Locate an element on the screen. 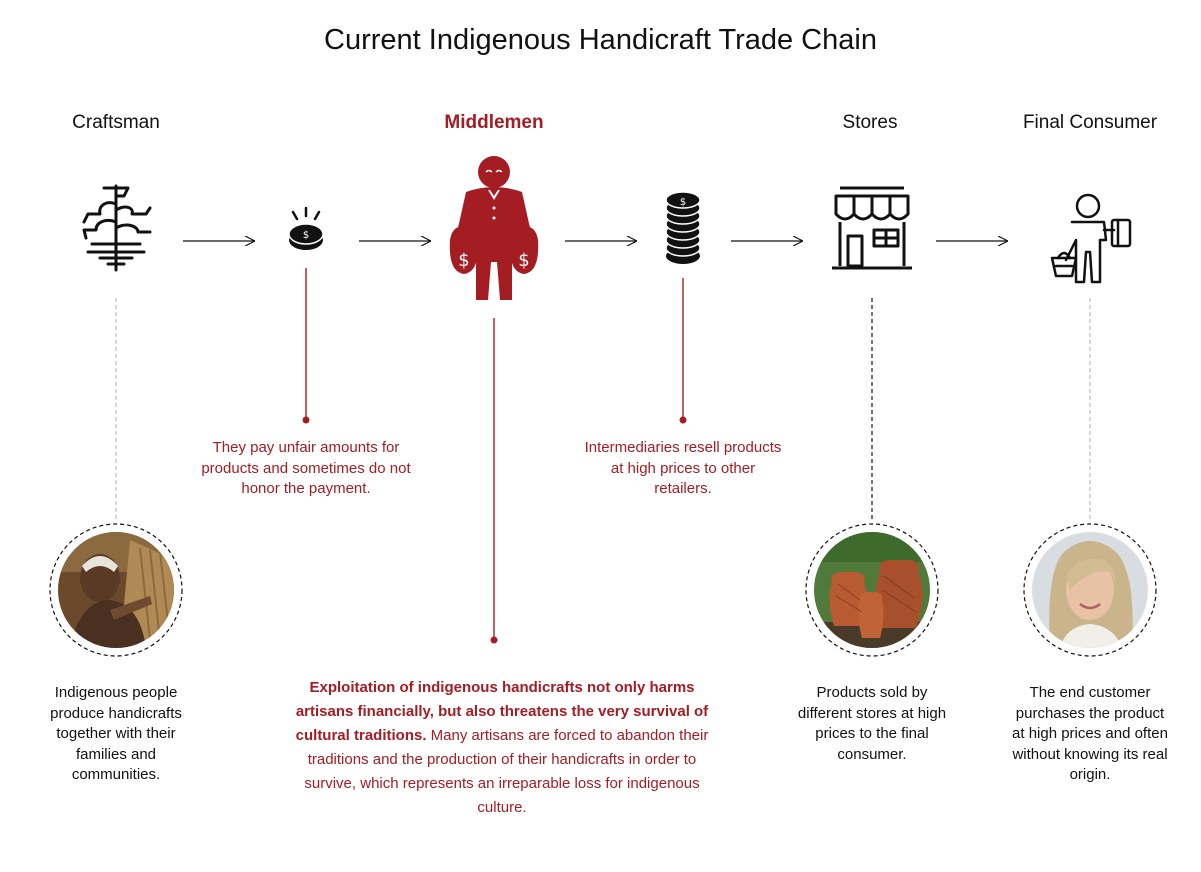 This screenshot has width=1201, height=872. pottery-photo is located at coordinates (872, 590).